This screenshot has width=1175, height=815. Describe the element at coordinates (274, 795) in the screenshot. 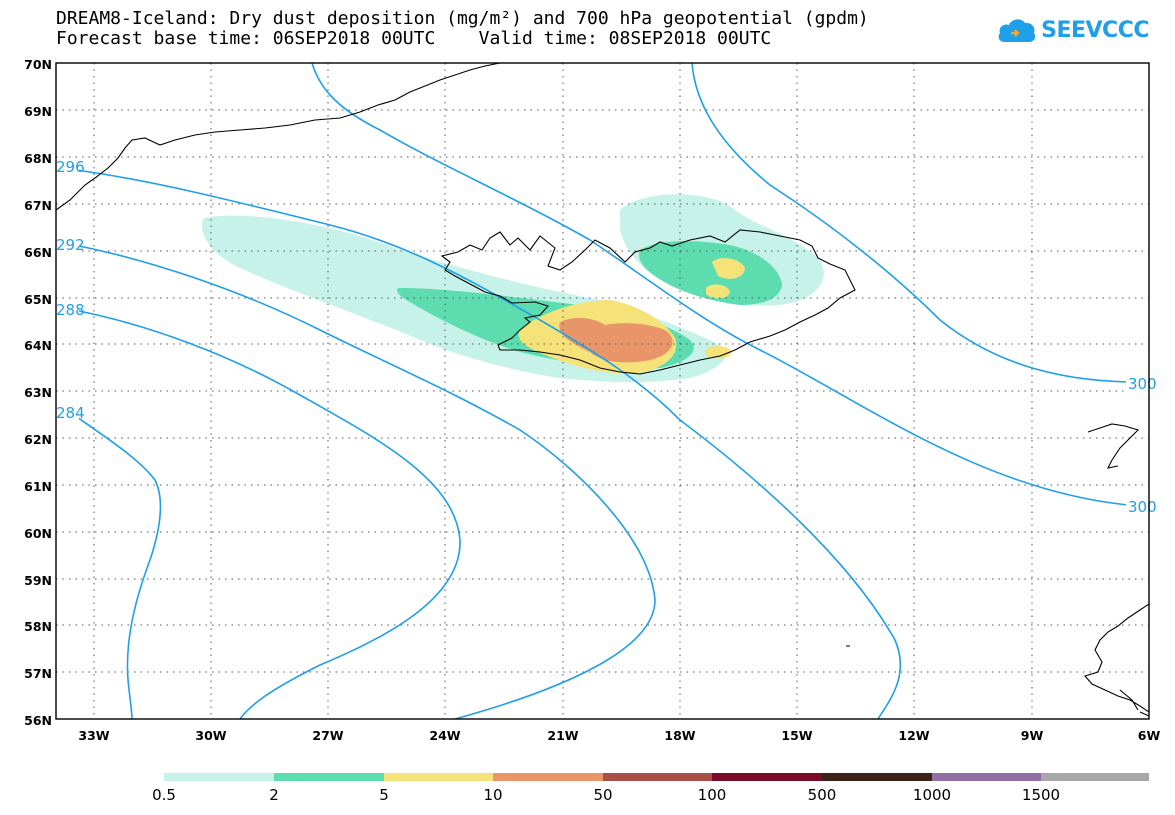

I see `legend-label: 2` at that location.